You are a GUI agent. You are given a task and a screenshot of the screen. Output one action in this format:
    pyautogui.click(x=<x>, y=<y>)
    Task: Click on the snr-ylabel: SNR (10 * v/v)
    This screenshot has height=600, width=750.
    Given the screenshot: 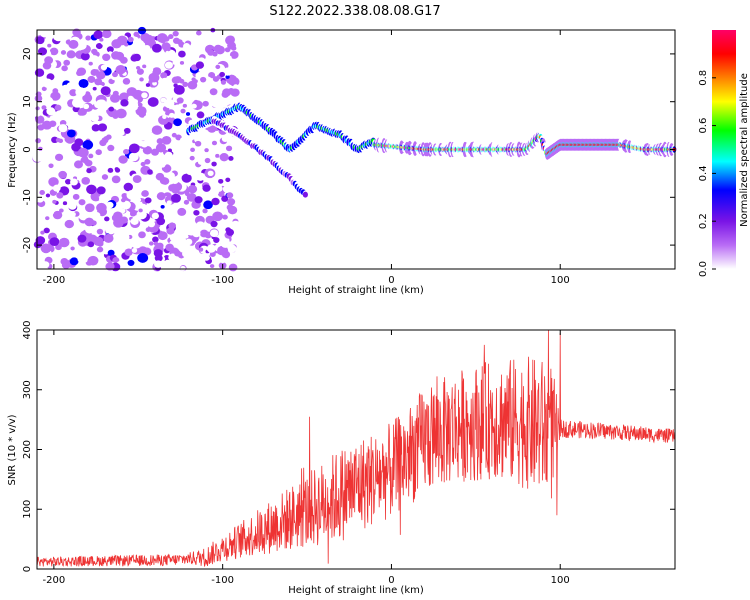 What is the action you would take?
    pyautogui.click(x=12, y=449)
    